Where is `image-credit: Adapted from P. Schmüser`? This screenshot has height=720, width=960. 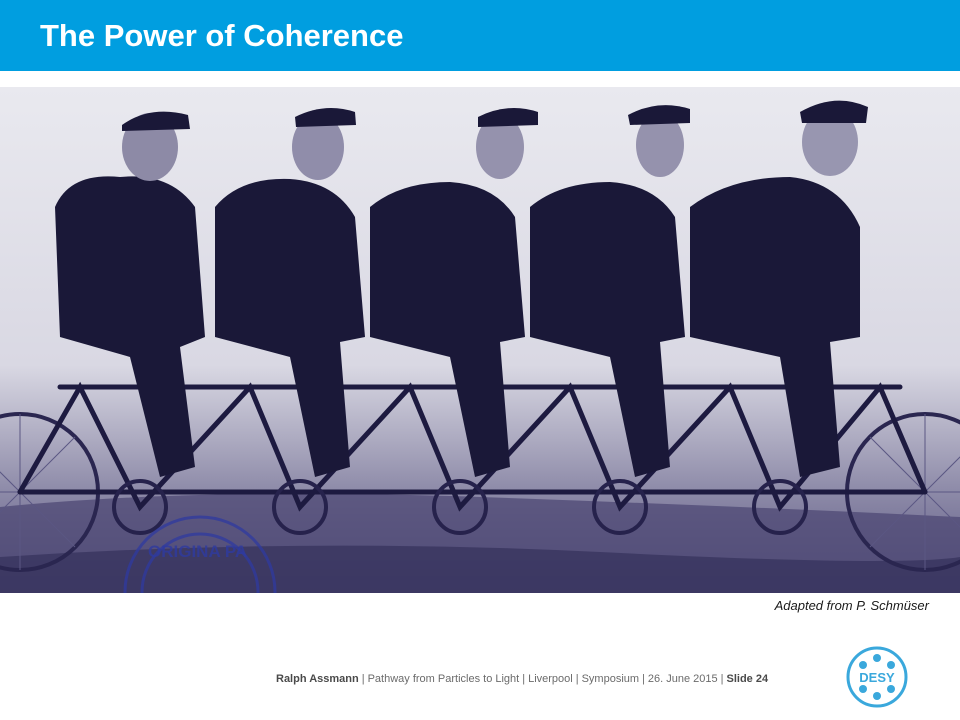
image-credit: Adapted from P. Schmüser is located at coordinates (851, 605).